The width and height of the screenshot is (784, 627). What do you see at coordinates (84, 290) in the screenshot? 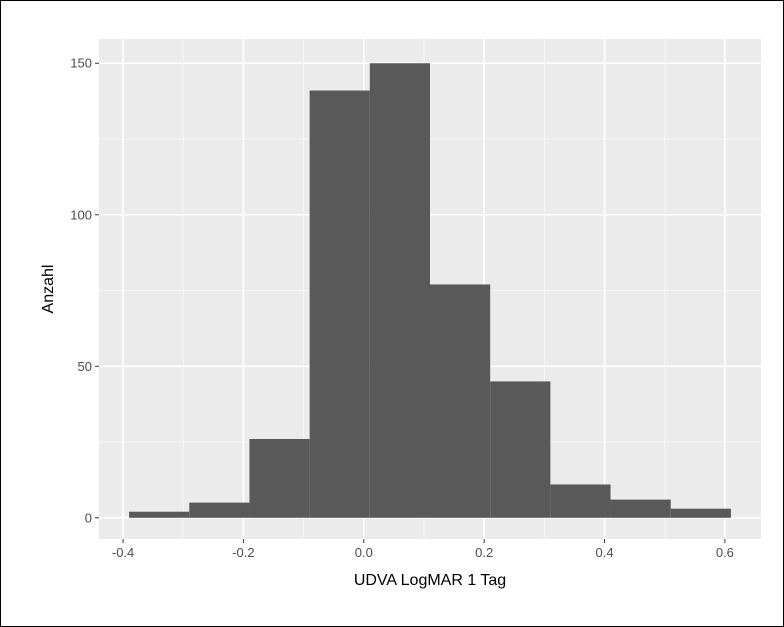
I see `y-axis: 0 50 100 150` at bounding box center [84, 290].